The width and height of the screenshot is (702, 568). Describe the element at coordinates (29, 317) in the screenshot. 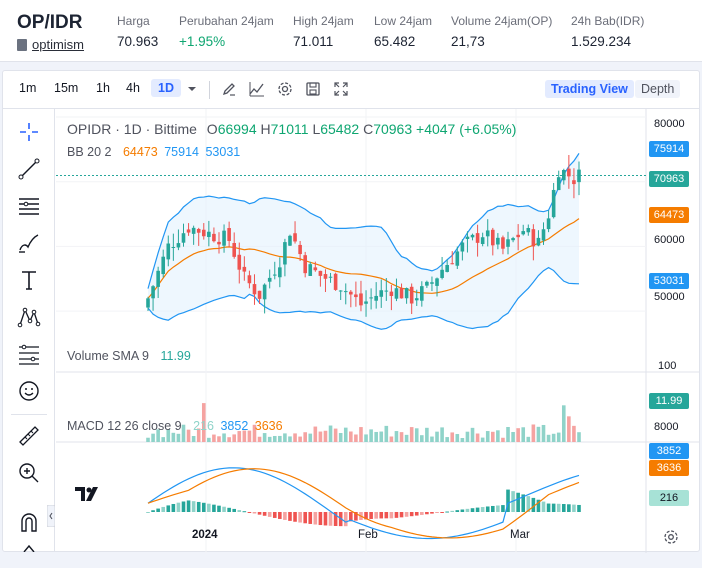

I see `pattern-tool-icon` at that location.